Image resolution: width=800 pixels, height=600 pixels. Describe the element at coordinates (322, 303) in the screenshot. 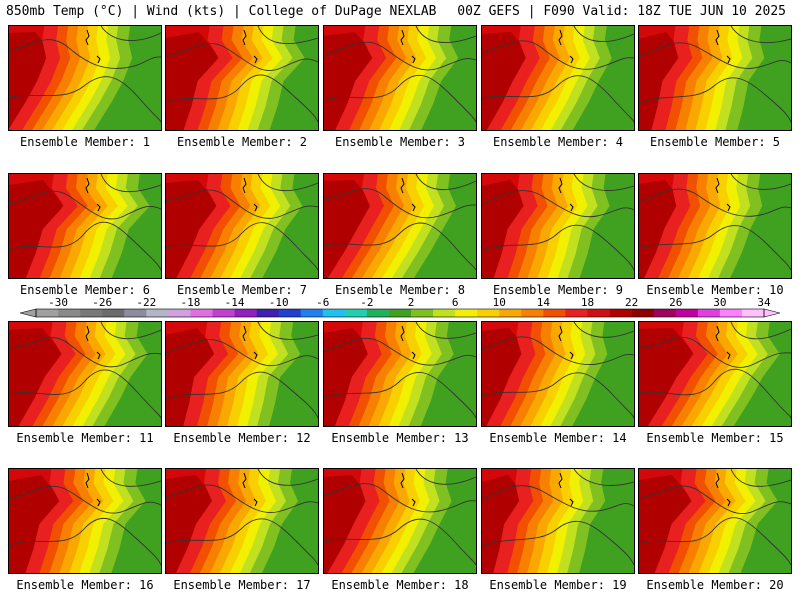

I see `colorbar-tick-label: -6` at that location.